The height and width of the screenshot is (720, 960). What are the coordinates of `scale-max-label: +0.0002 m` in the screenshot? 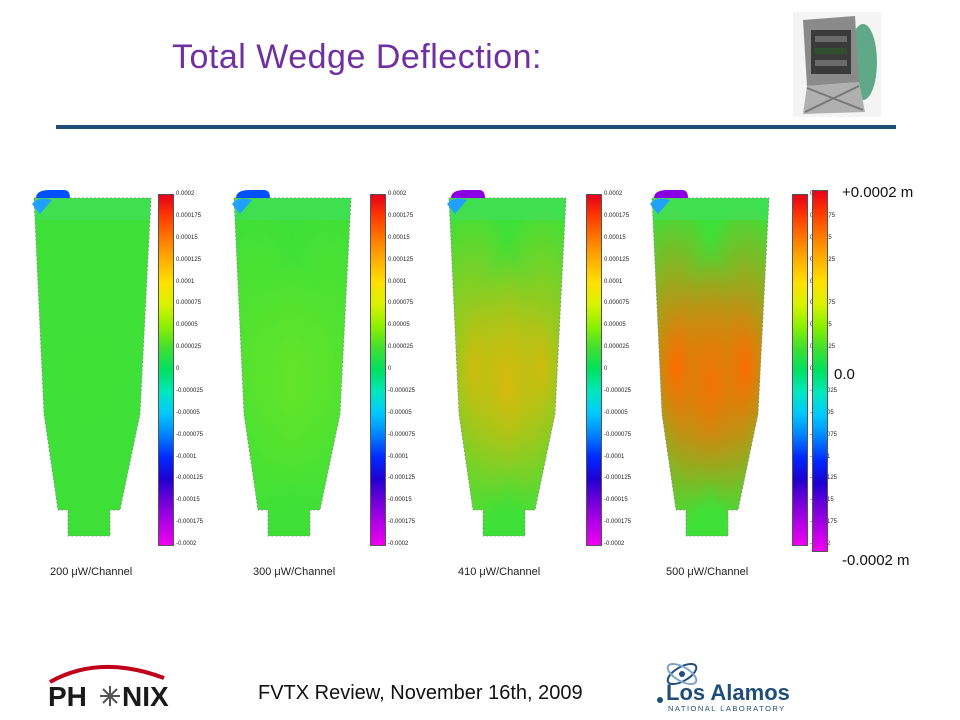 It's located at (878, 192).